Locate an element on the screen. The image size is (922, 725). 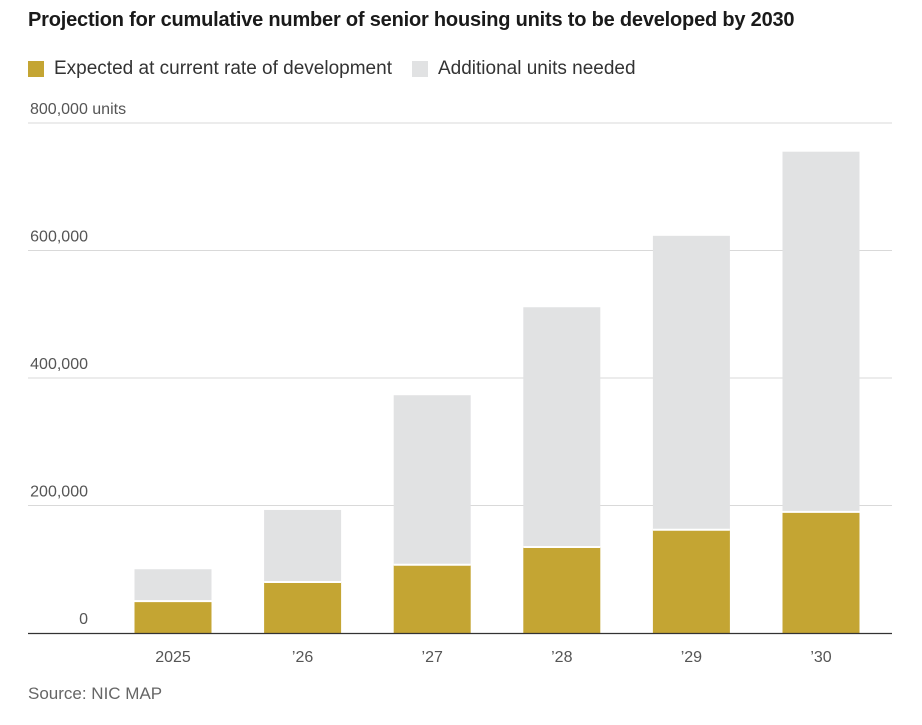
legend-swatch-additional is located at coordinates (419, 69).